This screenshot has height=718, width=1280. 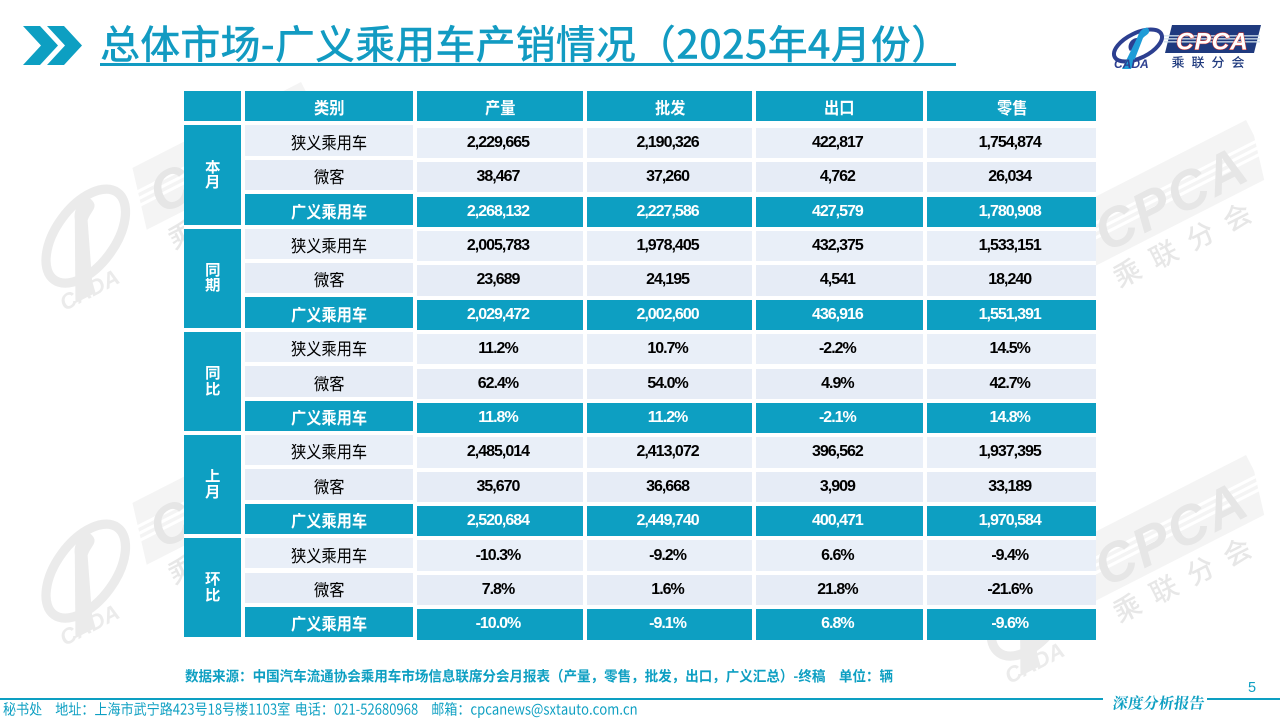 What do you see at coordinates (1212, 42) in the screenshot?
I see `svg-text: CPCA` at bounding box center [1212, 42].